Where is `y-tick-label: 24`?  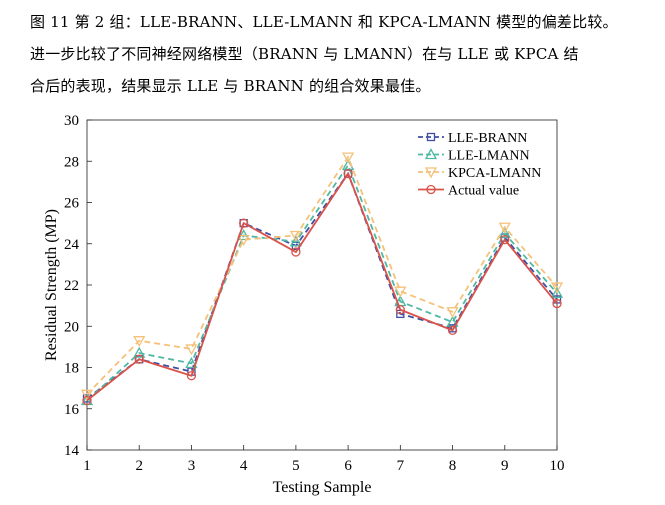 y-tick-label: 24 is located at coordinates (72, 245).